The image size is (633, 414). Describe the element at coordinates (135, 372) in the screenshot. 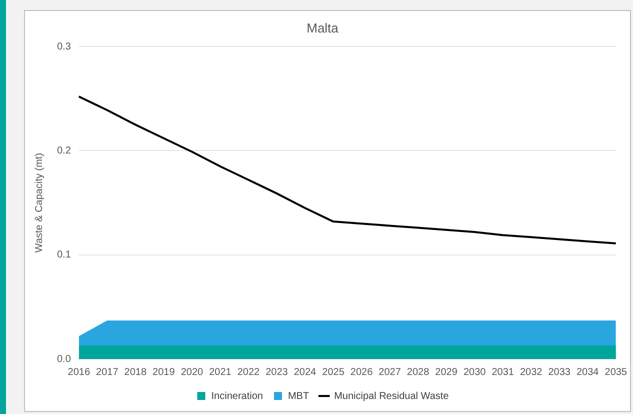

I see `x-tick-label: 2018` at that location.